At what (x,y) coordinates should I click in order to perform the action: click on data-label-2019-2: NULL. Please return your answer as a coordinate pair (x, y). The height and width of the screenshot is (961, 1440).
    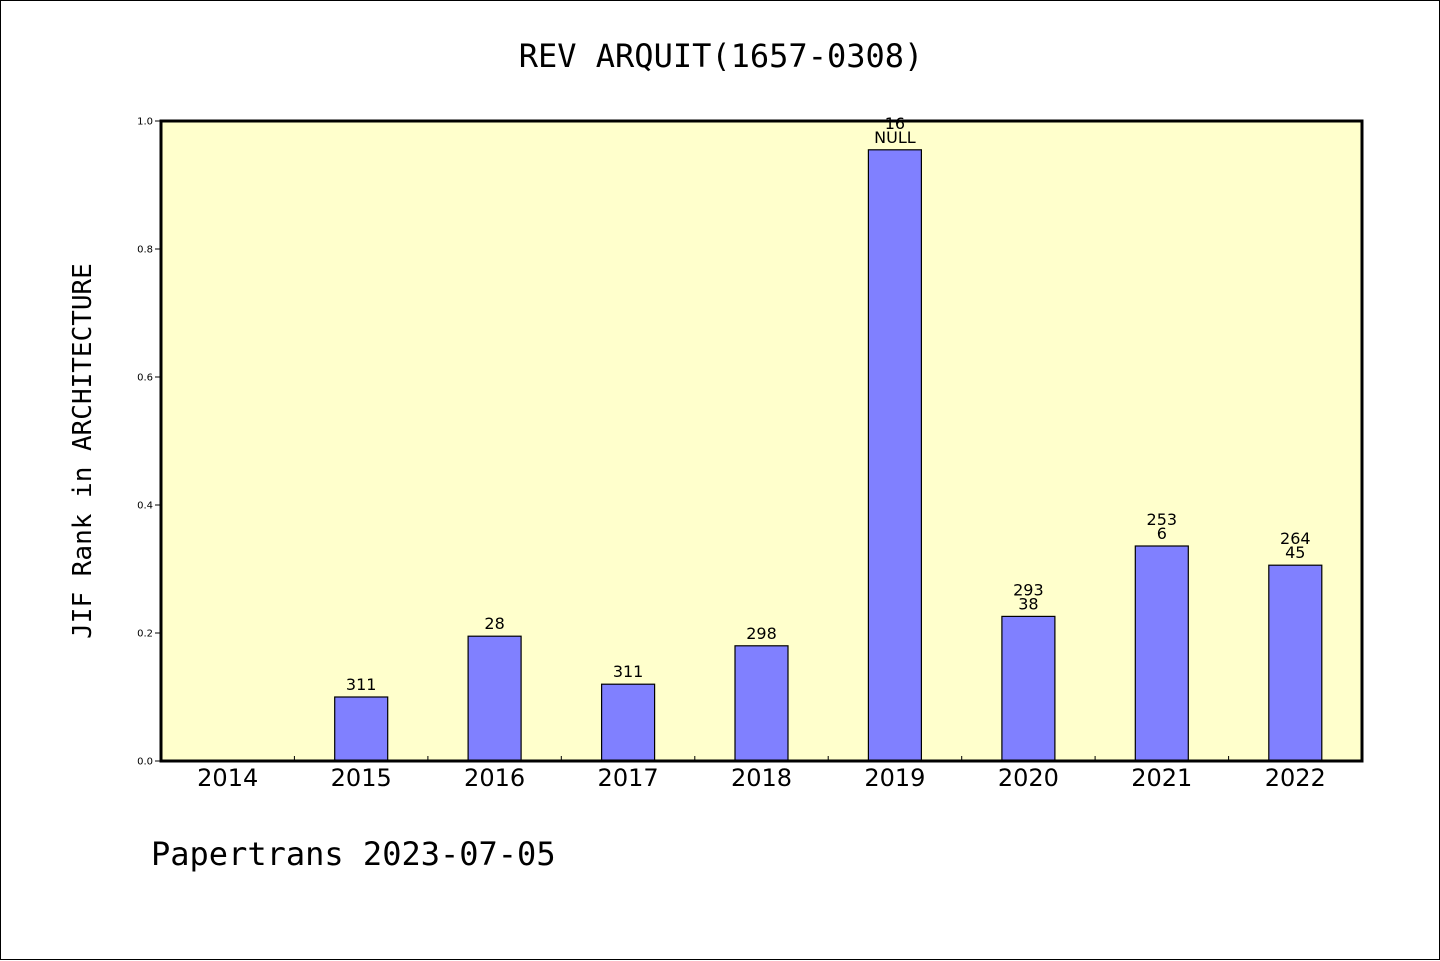
    Looking at the image, I should click on (895, 137).